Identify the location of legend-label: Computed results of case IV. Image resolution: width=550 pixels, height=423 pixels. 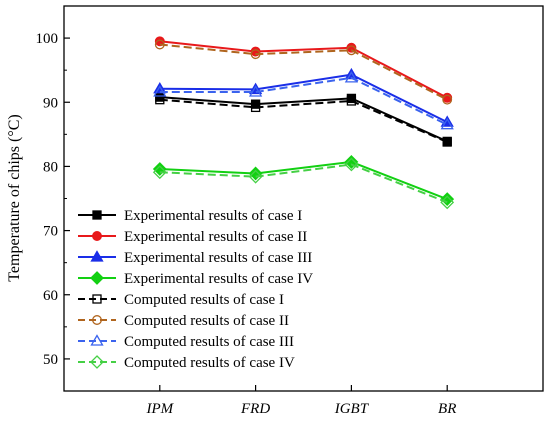
(209, 363).